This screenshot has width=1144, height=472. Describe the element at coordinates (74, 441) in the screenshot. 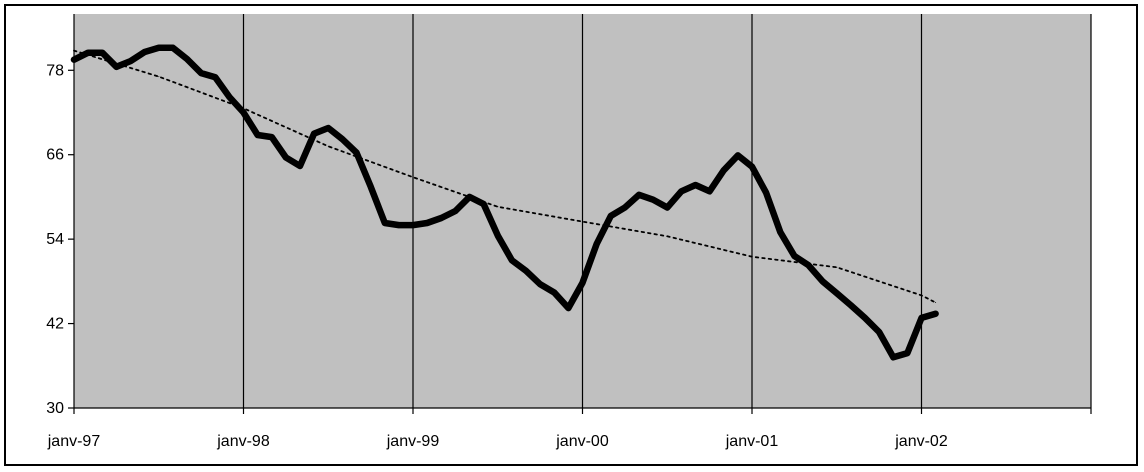

I see `x-tick-label: janv-97` at that location.